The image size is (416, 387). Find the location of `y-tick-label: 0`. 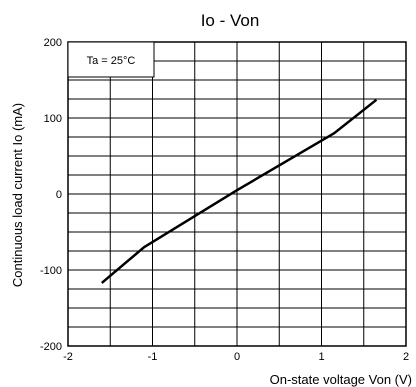

y-tick-label: 0 is located at coordinates (59, 195).